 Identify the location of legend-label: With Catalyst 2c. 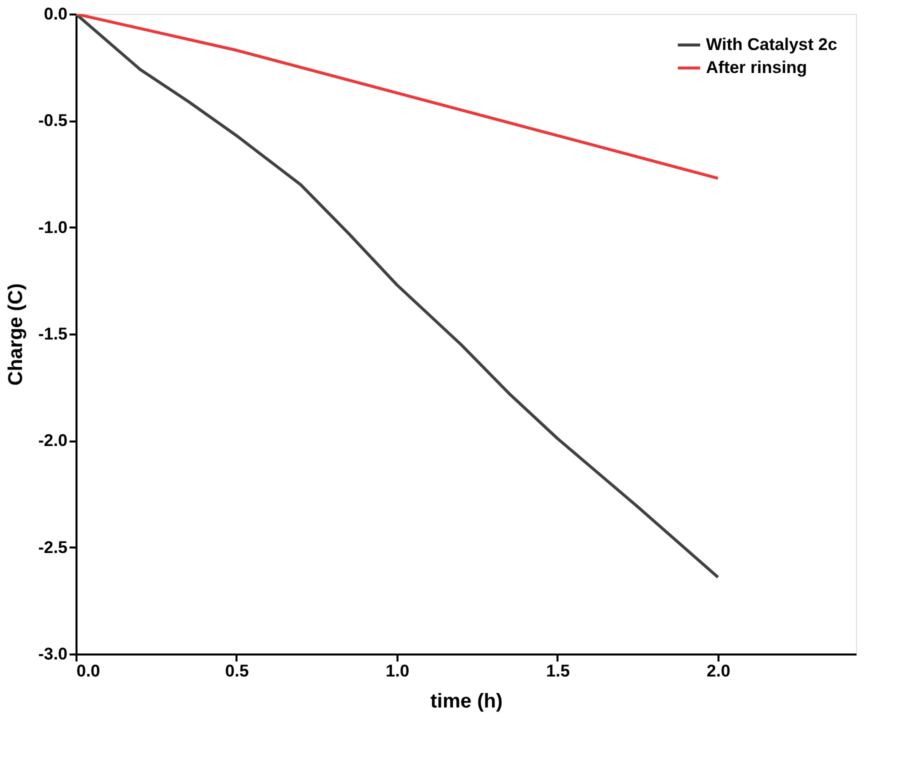
(772, 44).